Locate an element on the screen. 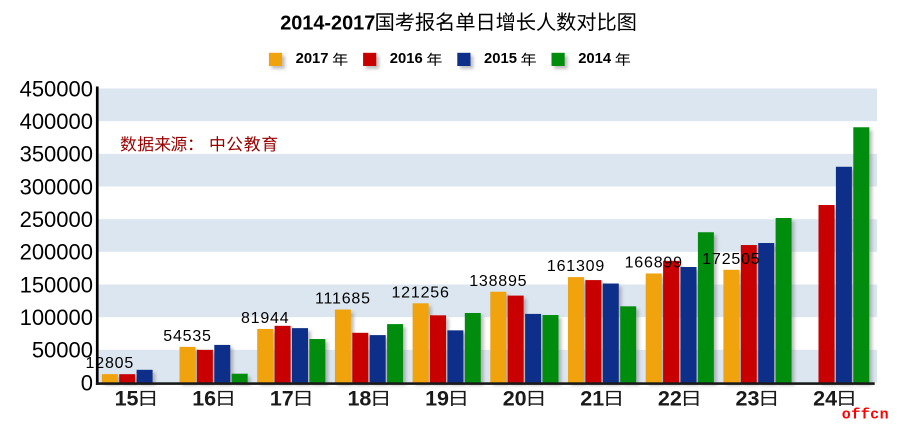 This screenshot has width=910, height=424. svg-text: 121256 is located at coordinates (420, 292).